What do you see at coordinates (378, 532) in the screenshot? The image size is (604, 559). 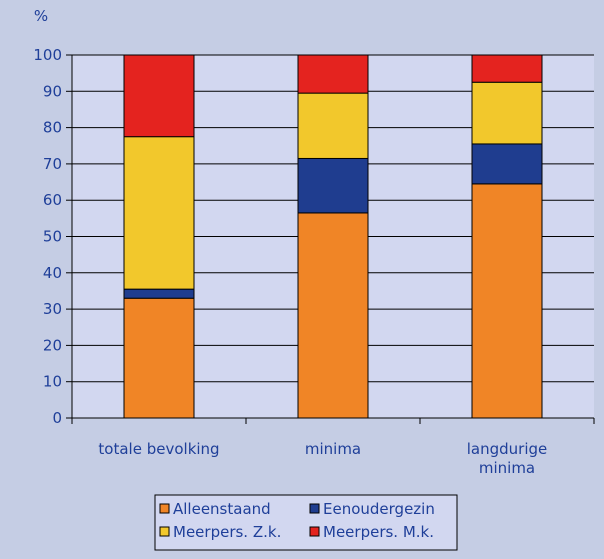 I see `legend-label: Meerpers. M.k.` at bounding box center [378, 532].